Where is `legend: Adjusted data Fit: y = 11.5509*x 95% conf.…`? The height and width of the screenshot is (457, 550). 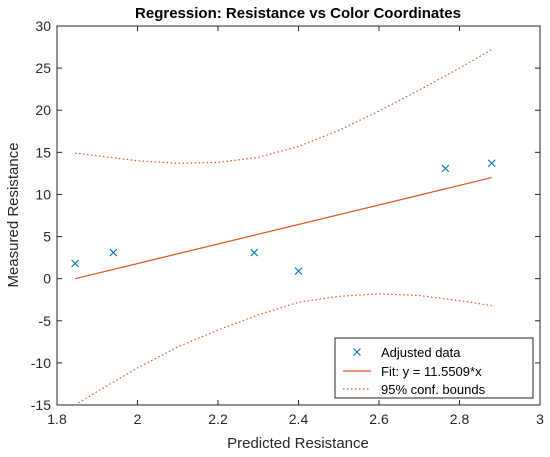
legend: Adjusted data Fit: y = 11.5509*x 95% conf.… is located at coordinates (434, 368).